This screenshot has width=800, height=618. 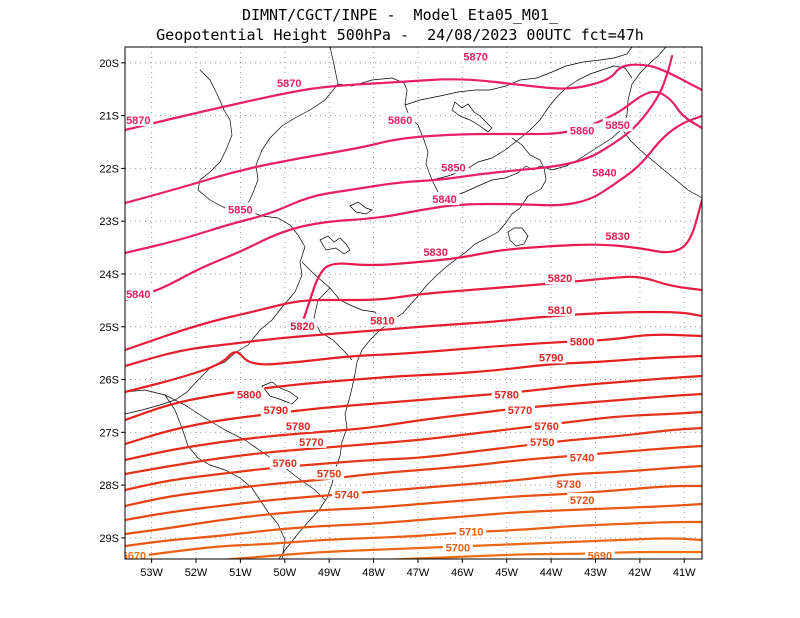 What do you see at coordinates (284, 573) in the screenshot?
I see `lon-tick-label: 50W` at bounding box center [284, 573].